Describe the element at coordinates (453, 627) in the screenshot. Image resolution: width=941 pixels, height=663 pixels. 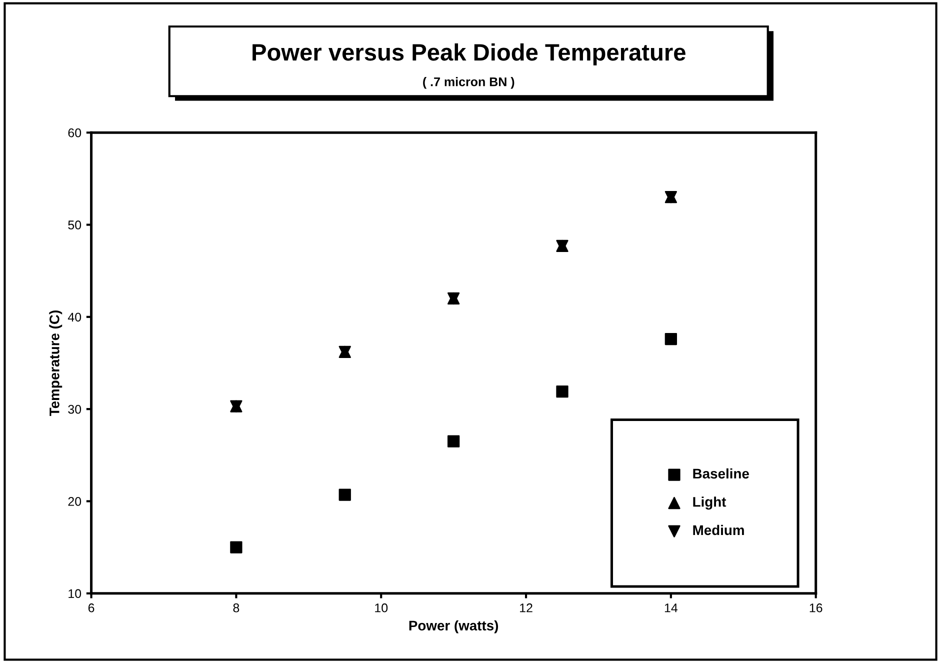
I see `x-axis-title: Power (watts)` at that location.